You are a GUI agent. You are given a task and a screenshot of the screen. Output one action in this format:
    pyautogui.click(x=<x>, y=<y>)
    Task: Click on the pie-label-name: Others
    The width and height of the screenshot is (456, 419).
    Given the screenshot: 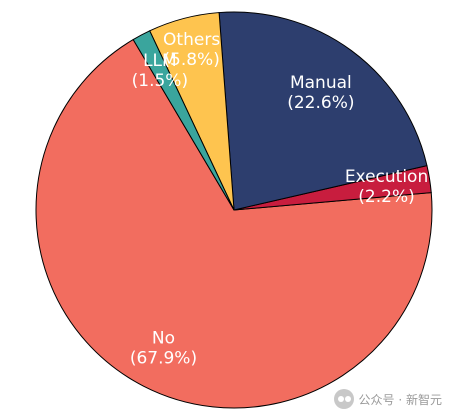 What is the action you would take?
    pyautogui.click(x=191, y=40)
    